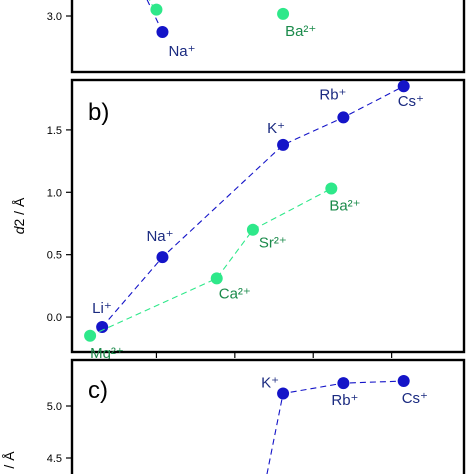  What do you see at coordinates (98, 112) in the screenshot?
I see `panel-b-label: b)` at bounding box center [98, 112].